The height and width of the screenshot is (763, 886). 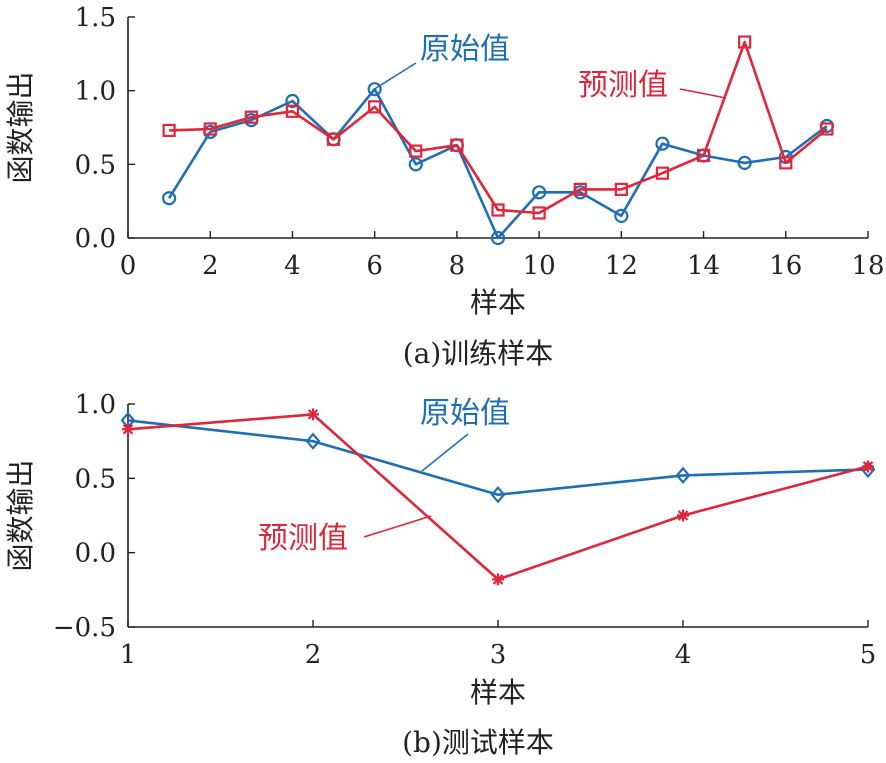 I want to click on x-tick-label: 10, so click(x=539, y=266).